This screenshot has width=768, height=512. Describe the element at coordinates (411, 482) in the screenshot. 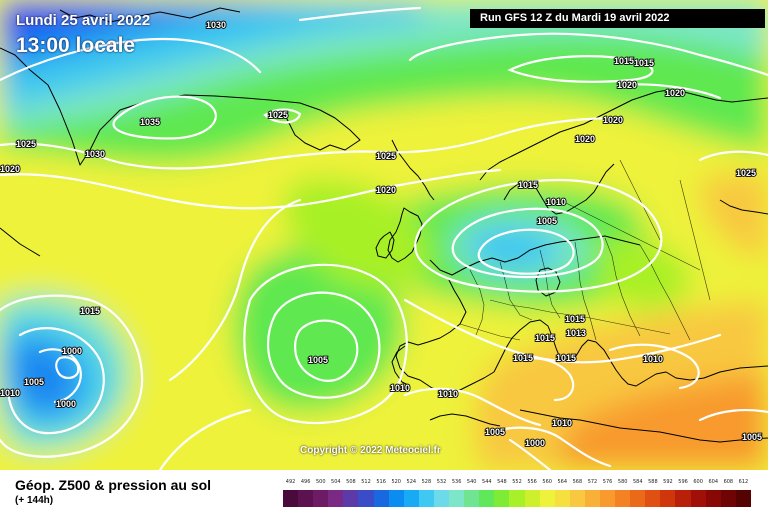

I see `legend-value: 524` at that location.